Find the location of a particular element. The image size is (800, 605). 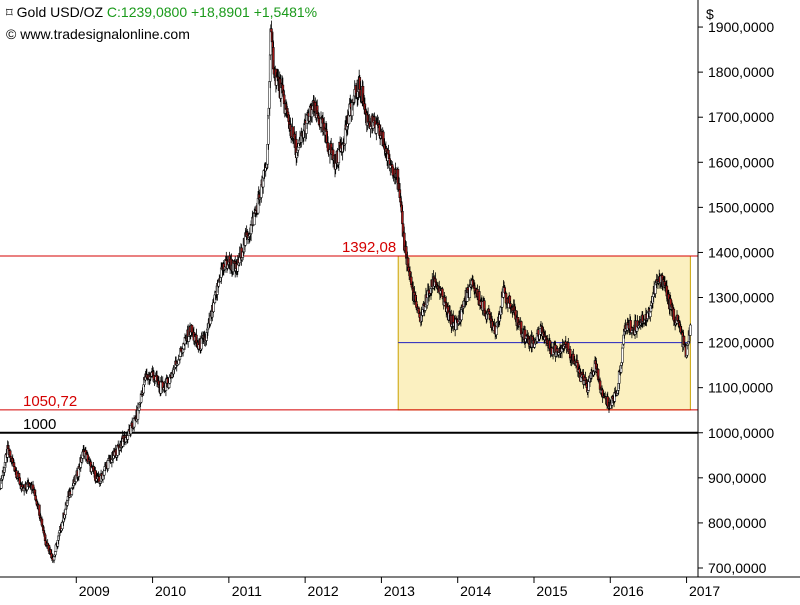

y-tick-label: 1400,0000 is located at coordinates (741, 252).